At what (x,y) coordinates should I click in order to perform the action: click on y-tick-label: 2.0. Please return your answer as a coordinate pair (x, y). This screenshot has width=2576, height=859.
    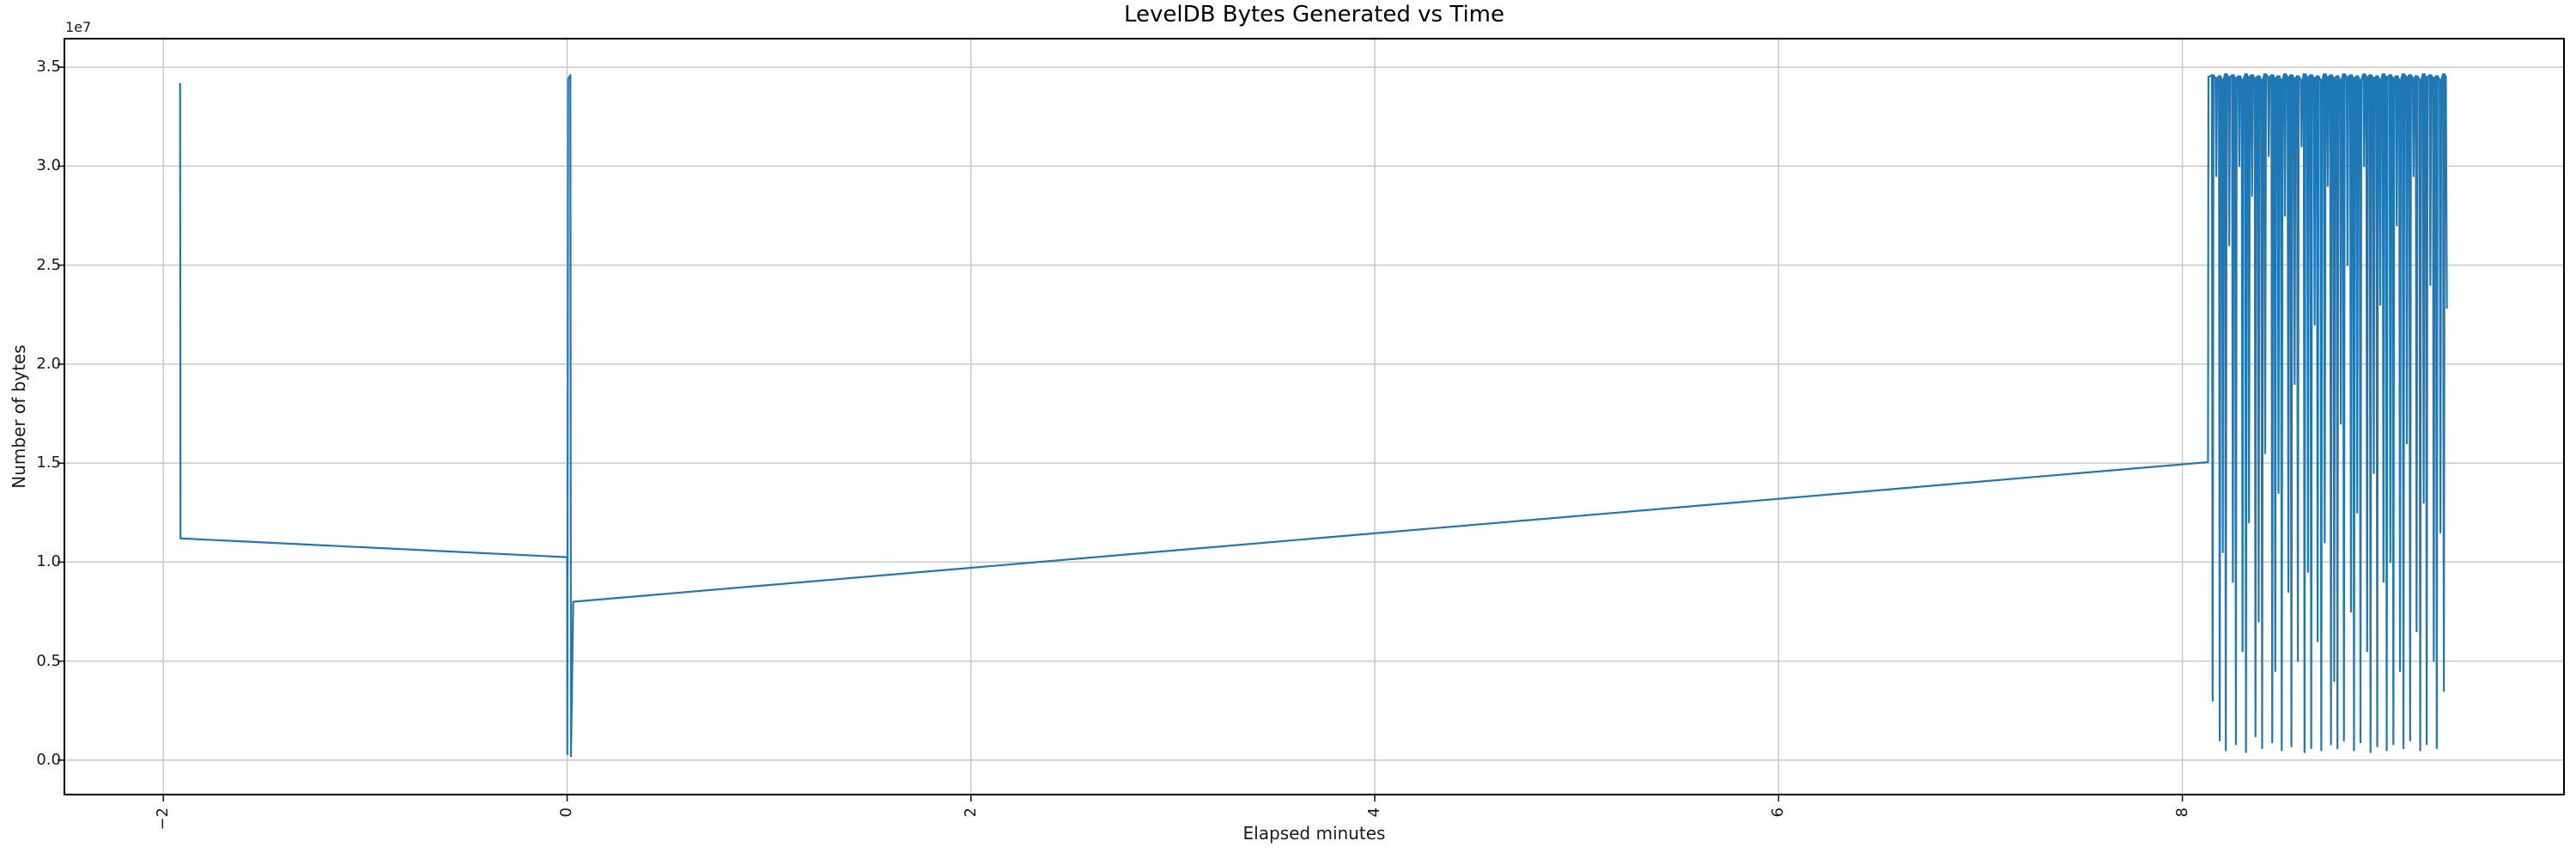
    Looking at the image, I should click on (48, 364).